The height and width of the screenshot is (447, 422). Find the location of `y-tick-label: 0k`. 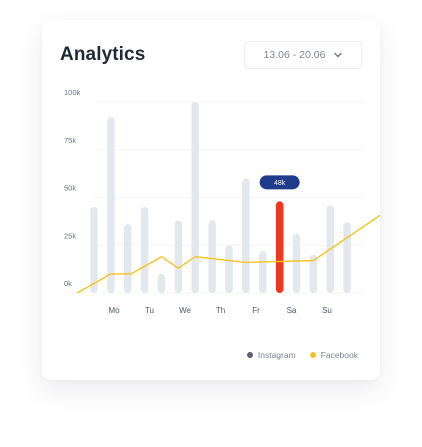

y-tick-label: 0k is located at coordinates (68, 283).